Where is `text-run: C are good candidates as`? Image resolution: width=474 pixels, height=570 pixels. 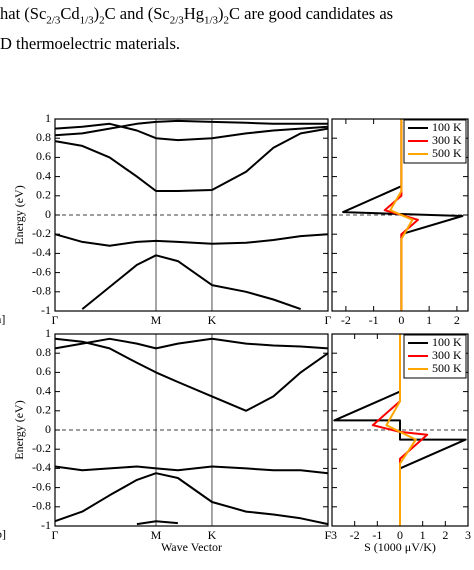 text-run: C are good candidates as is located at coordinates (311, 13).